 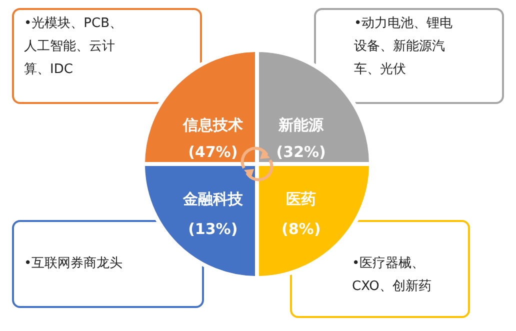 What do you see at coordinates (74, 47) in the screenshot?
I see `annotation: •光模块、PCB、人工智能、云计算、IDC` at bounding box center [74, 47].